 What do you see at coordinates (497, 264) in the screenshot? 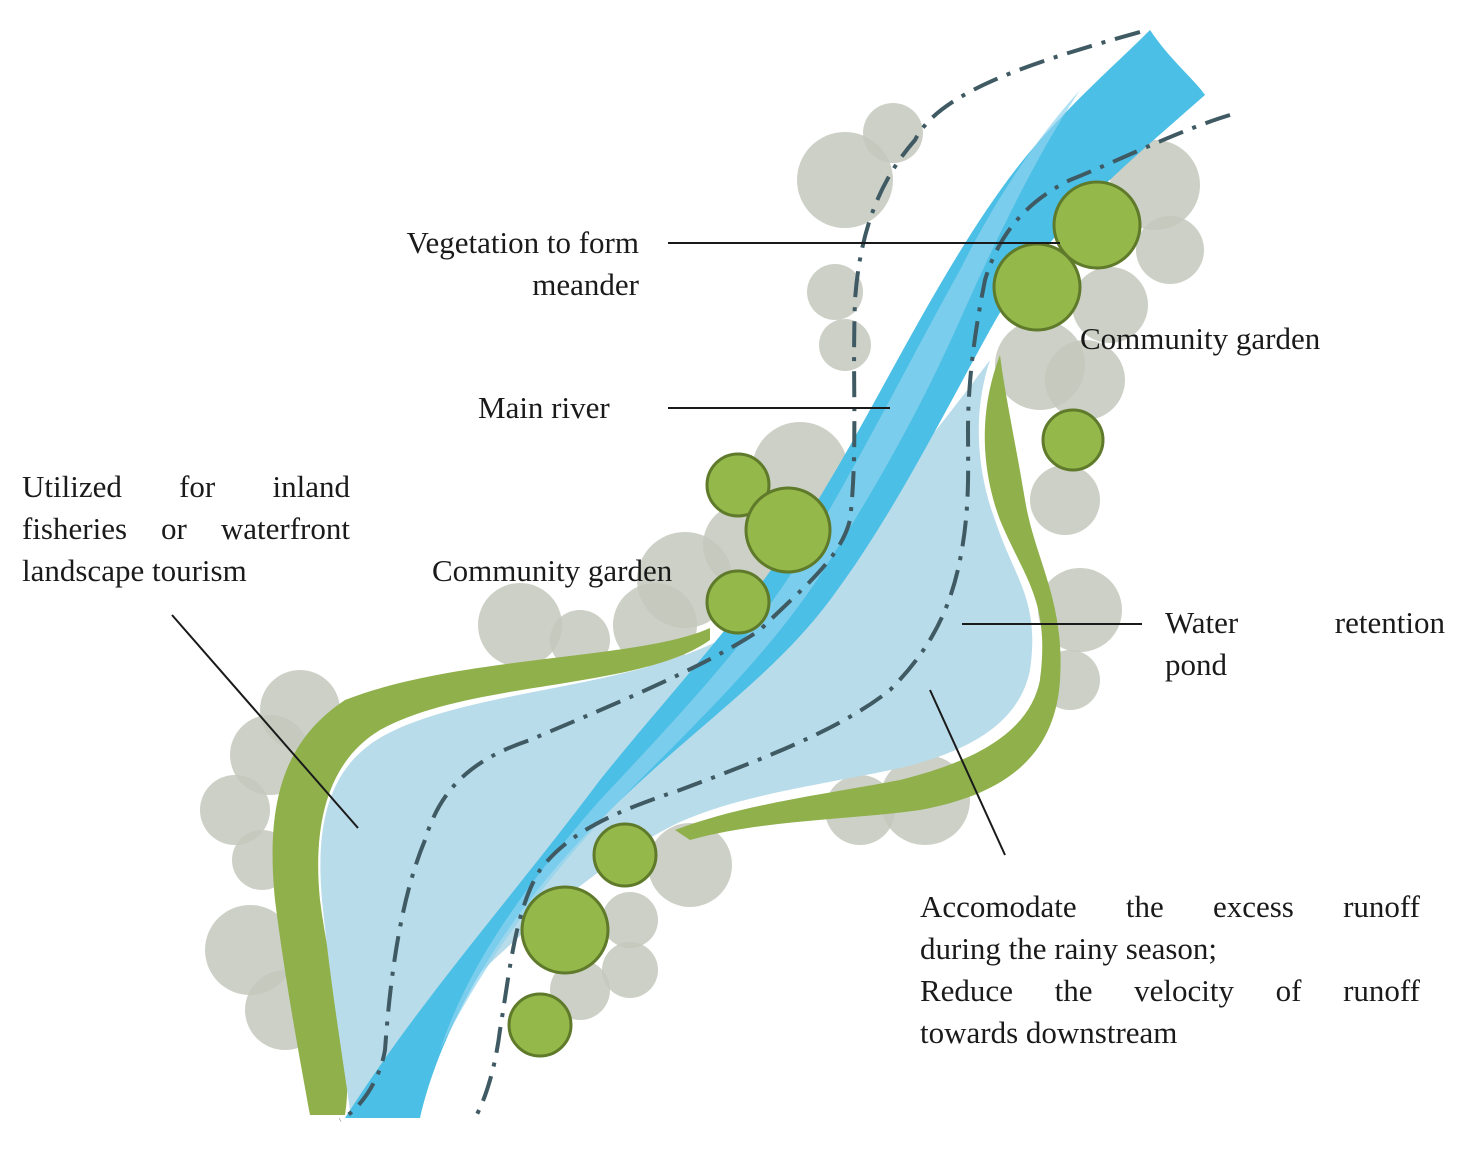
I see `vegetation-label: Vegetation to form meander` at bounding box center [497, 264].